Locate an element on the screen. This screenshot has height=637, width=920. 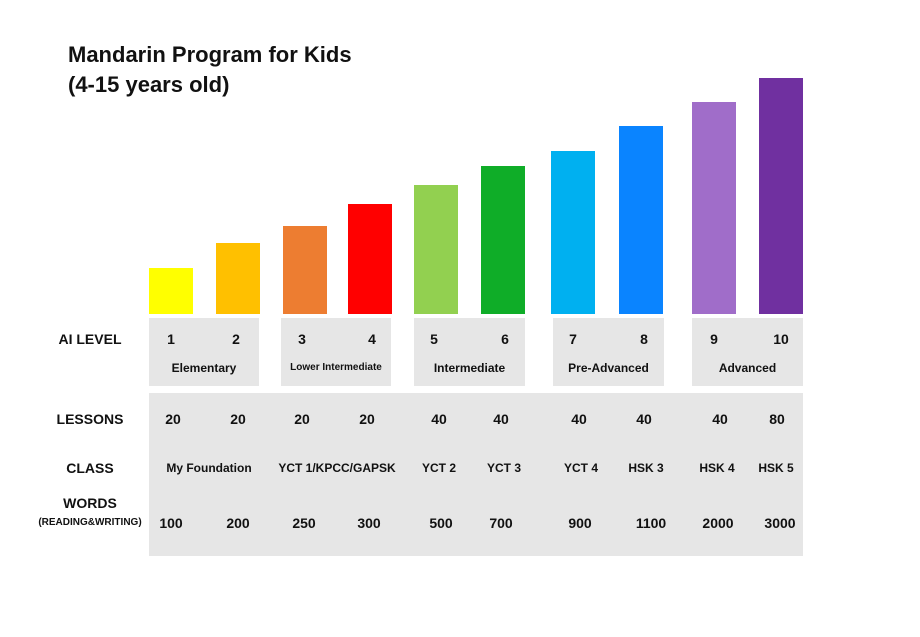
group-label-advanced: Advanced is located at coordinates (747, 368).